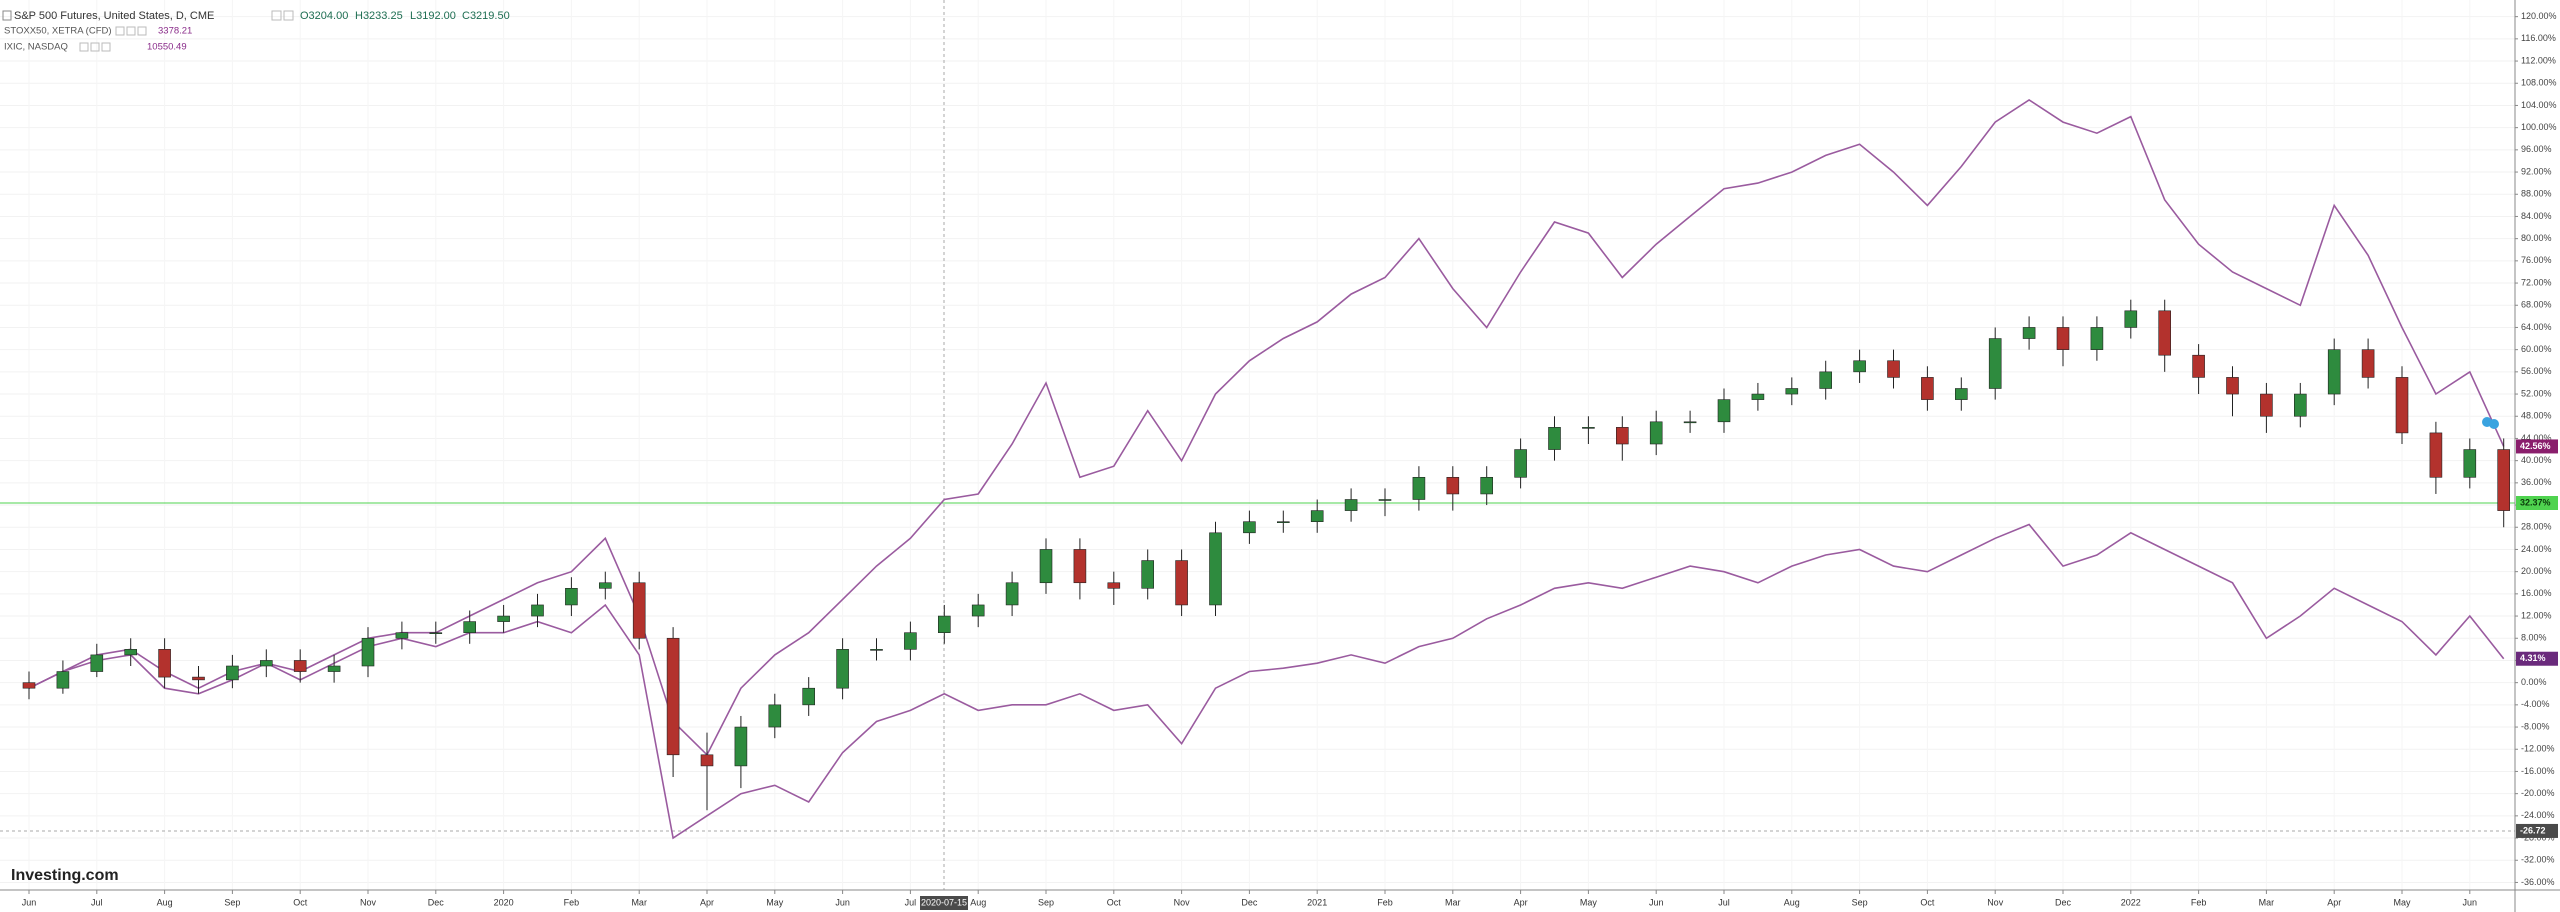 This screenshot has height=912, width=2560. I want to click on y-tick-label: 24.00%, so click(2536, 549).